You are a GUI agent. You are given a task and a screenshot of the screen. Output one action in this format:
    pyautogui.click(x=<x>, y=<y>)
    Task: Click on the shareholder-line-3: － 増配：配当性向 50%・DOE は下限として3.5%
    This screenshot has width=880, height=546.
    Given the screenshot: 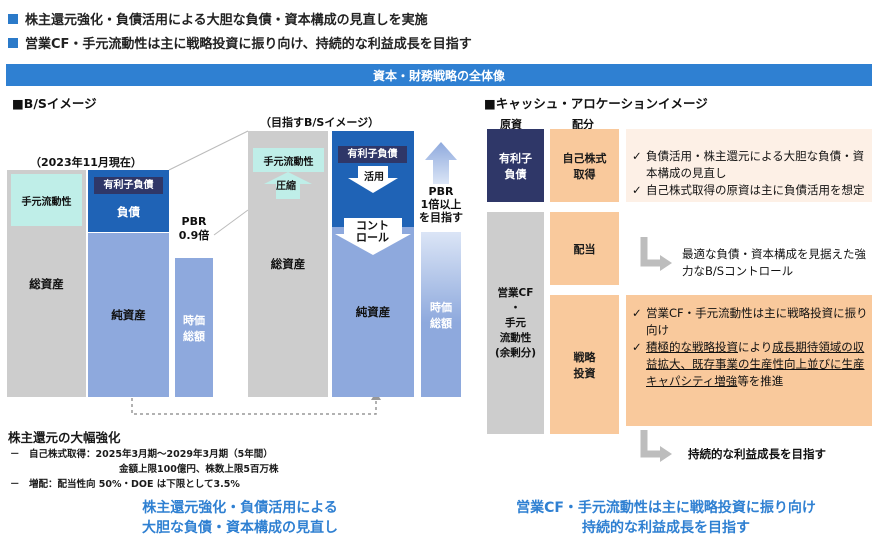 What is the action you would take?
    pyautogui.click(x=125, y=484)
    